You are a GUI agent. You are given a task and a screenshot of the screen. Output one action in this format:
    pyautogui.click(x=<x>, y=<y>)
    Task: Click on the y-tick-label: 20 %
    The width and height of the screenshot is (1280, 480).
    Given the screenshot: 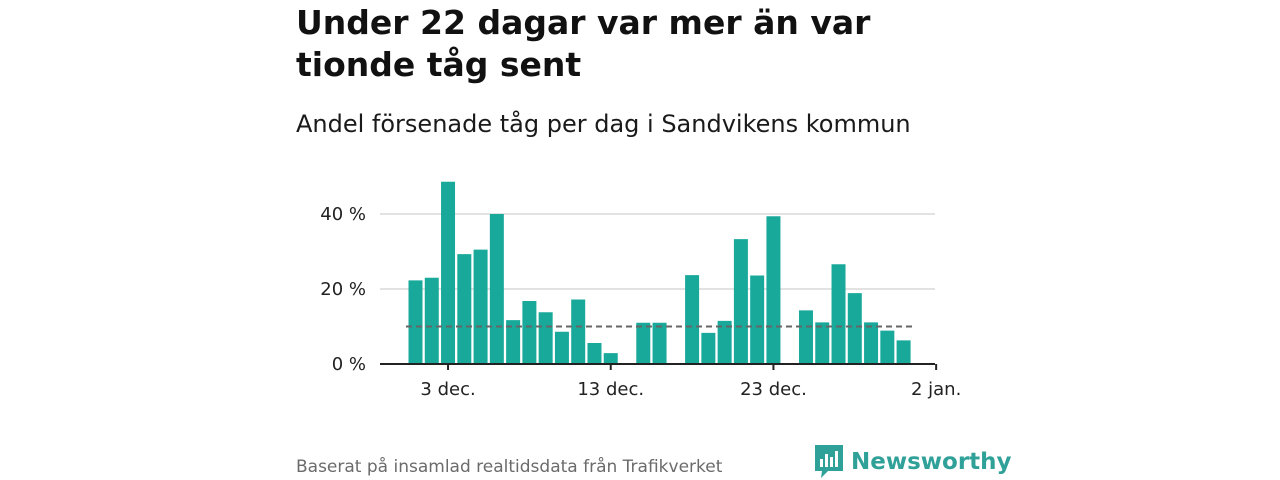 What is the action you would take?
    pyautogui.click(x=343, y=289)
    